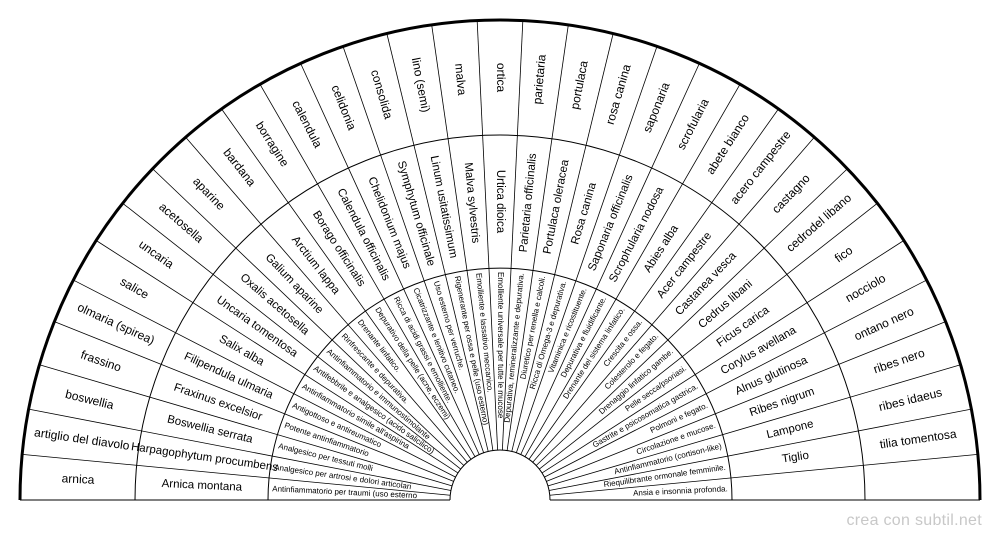 This screenshot has height=540, width=1000. I want to click on common-name-label: ribes nero, so click(898, 361).